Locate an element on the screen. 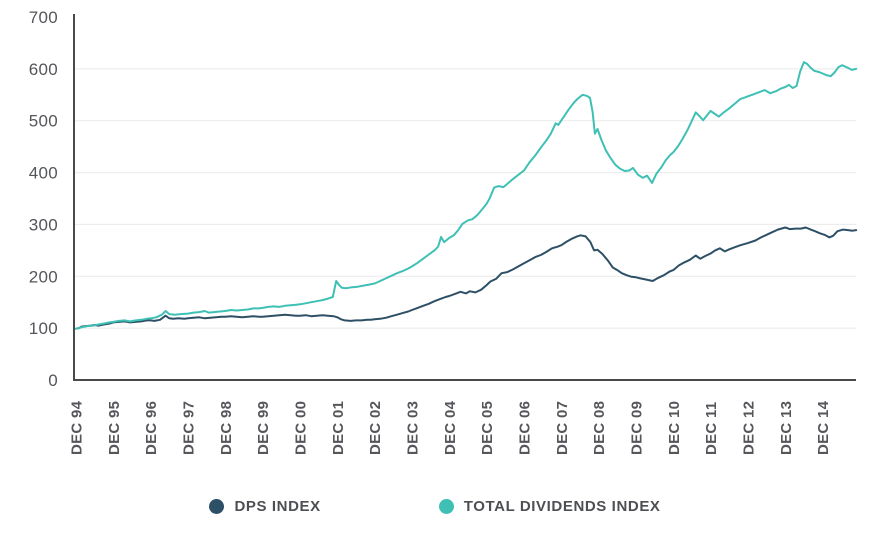 This screenshot has height=547, width=870. y-tick-label-100: 100 is located at coordinates (43, 328).